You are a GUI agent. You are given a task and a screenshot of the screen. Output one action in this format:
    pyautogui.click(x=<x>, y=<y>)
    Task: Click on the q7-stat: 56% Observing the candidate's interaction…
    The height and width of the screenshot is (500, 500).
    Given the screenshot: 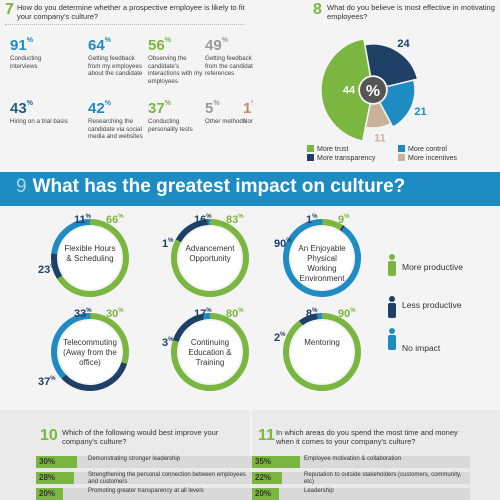 What is the action you would take?
    pyautogui.click(x=178, y=61)
    